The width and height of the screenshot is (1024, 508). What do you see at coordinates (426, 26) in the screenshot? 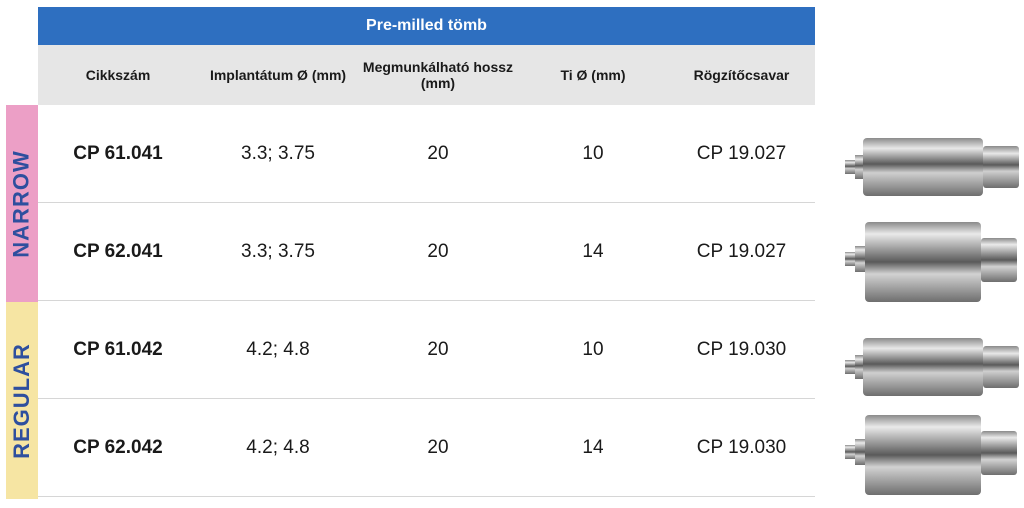
I see `table-title: Pre-milled tömb` at bounding box center [426, 26].